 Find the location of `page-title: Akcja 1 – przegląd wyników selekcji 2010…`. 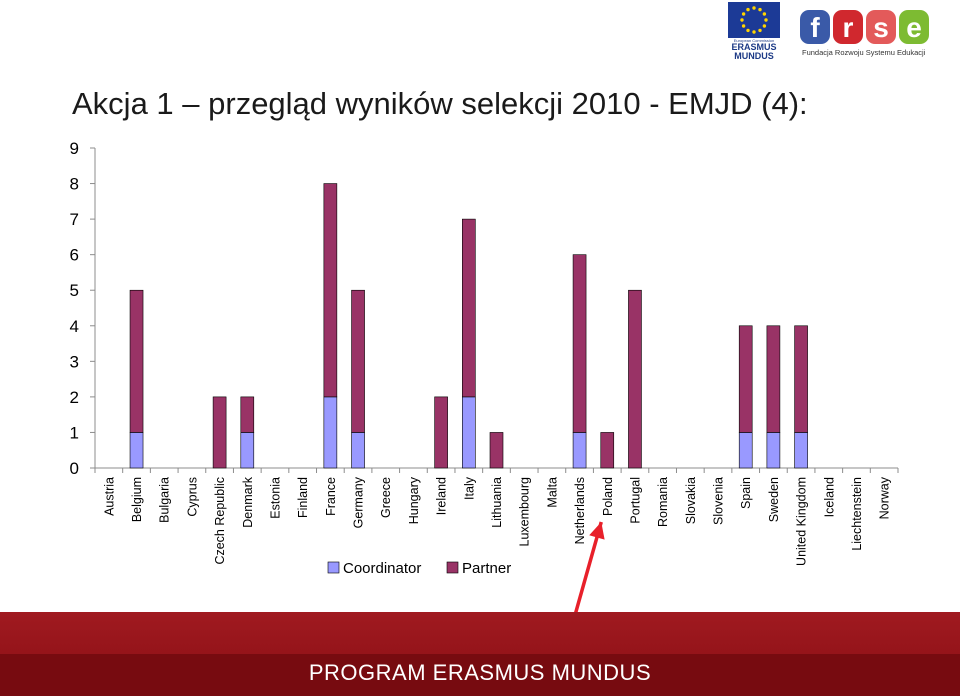

page-title: Akcja 1 – przegląd wyników selekcji 2010… is located at coordinates (440, 103).